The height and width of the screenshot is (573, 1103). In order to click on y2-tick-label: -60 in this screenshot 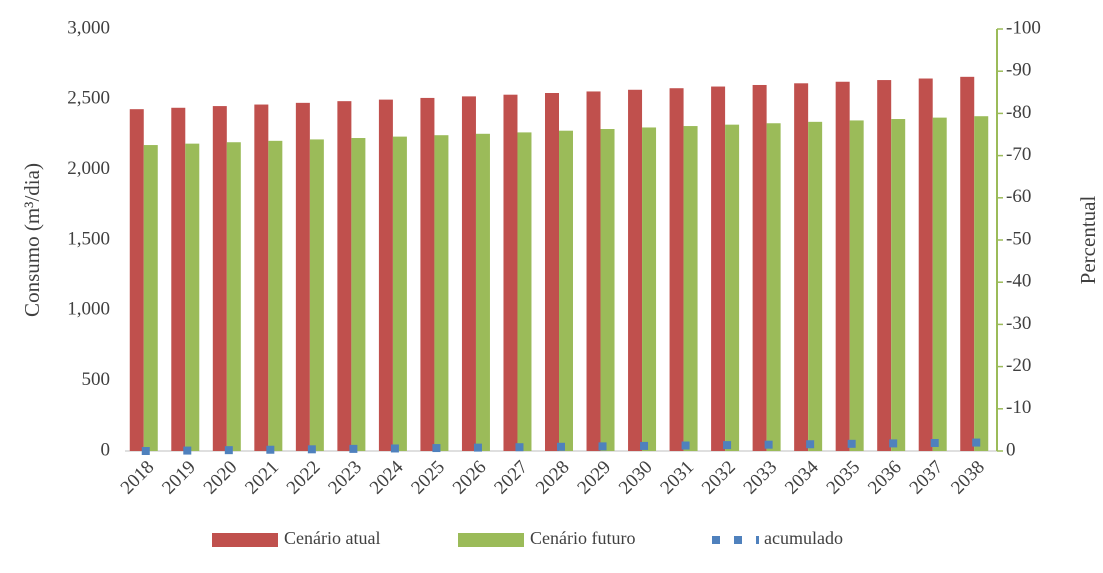, I will do `click(1018, 196)`.